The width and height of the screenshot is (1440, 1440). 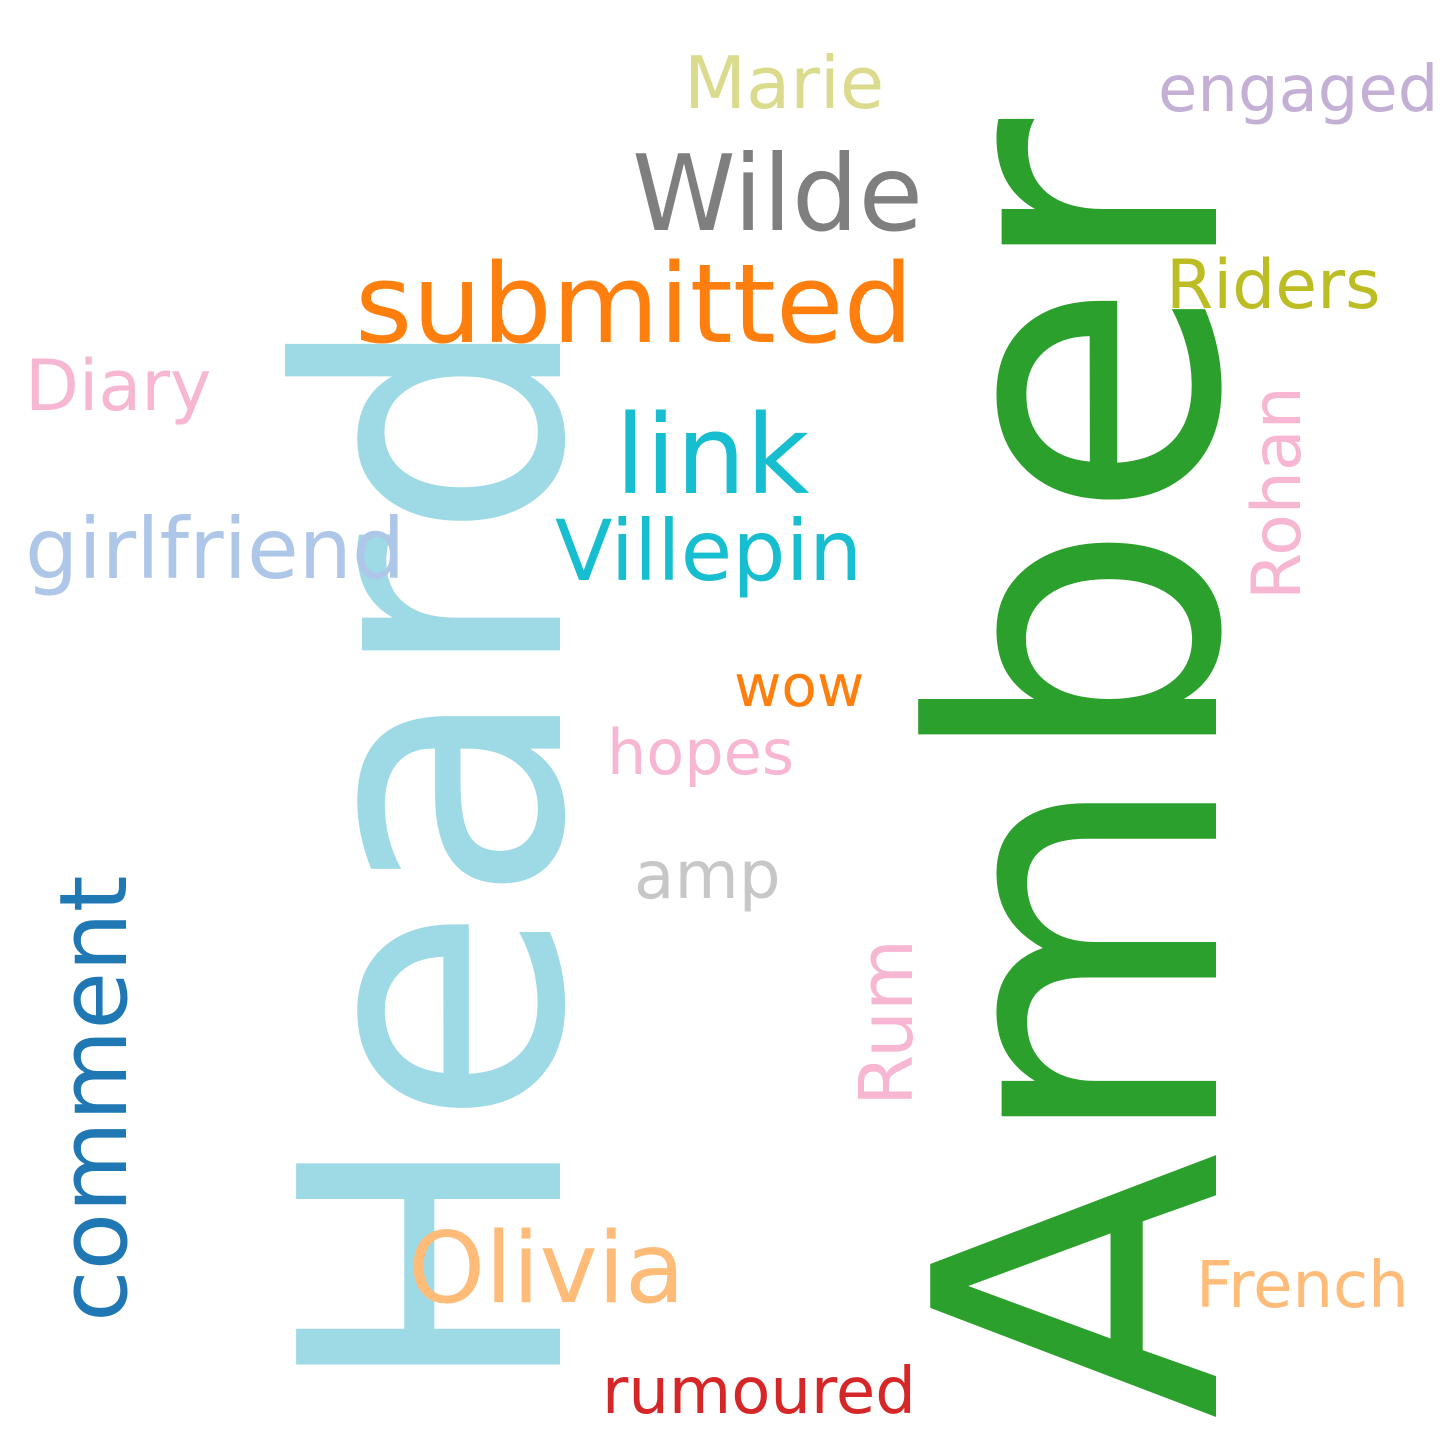 What do you see at coordinates (634, 304) in the screenshot?
I see `word-submitted: submitted` at bounding box center [634, 304].